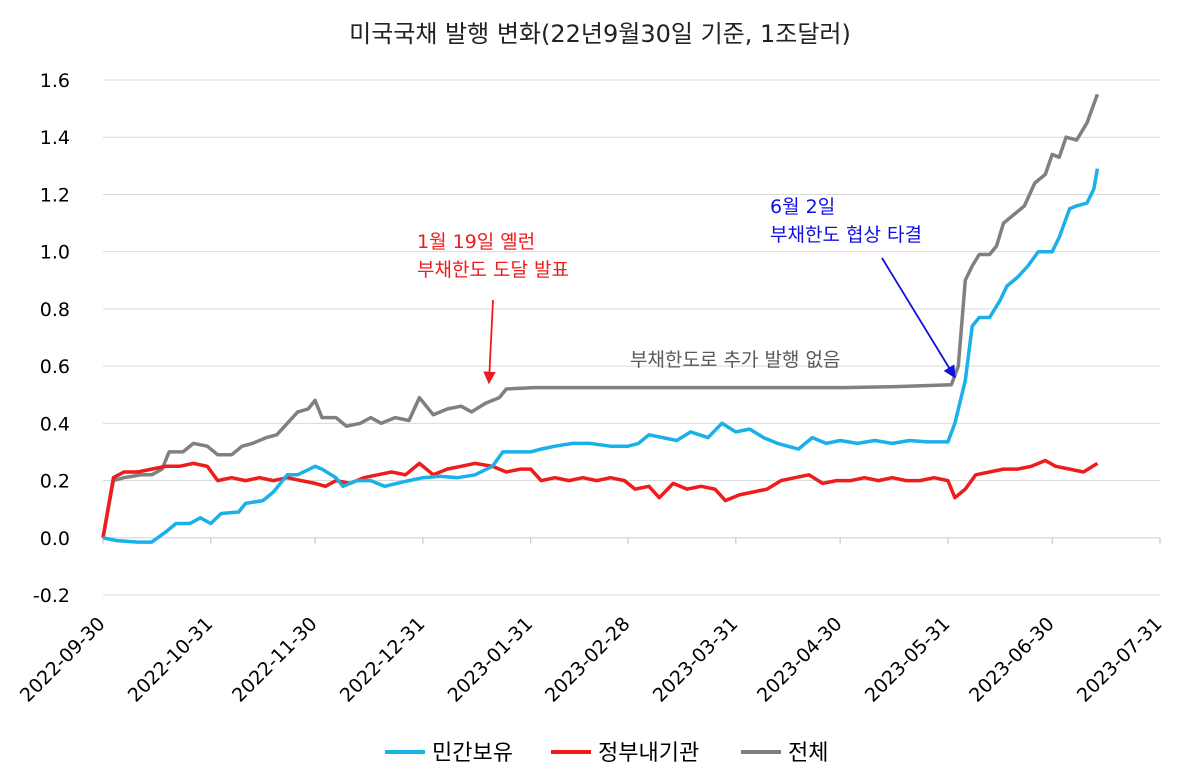  What do you see at coordinates (51, 338) in the screenshot?
I see `y-axis-ticks: 1.6 1.4 1.2 1.0 0.8 0.6 0.4 0.2 0.0 -0.2` at bounding box center [51, 338].